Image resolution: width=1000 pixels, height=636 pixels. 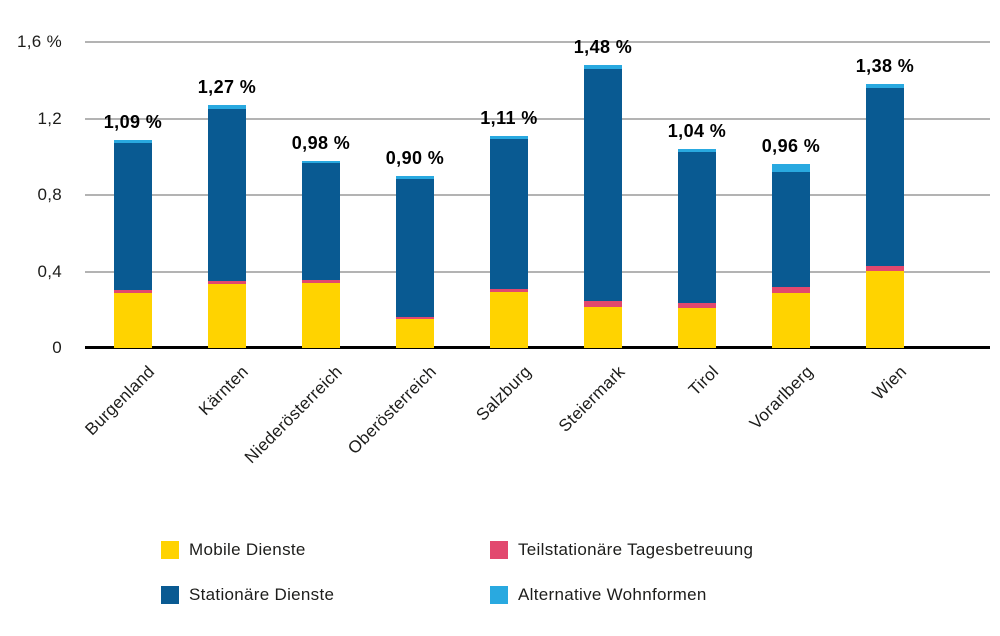 I want to click on x-tick-label-niederoesterreich: Niederösterreich, so click(x=294, y=415).